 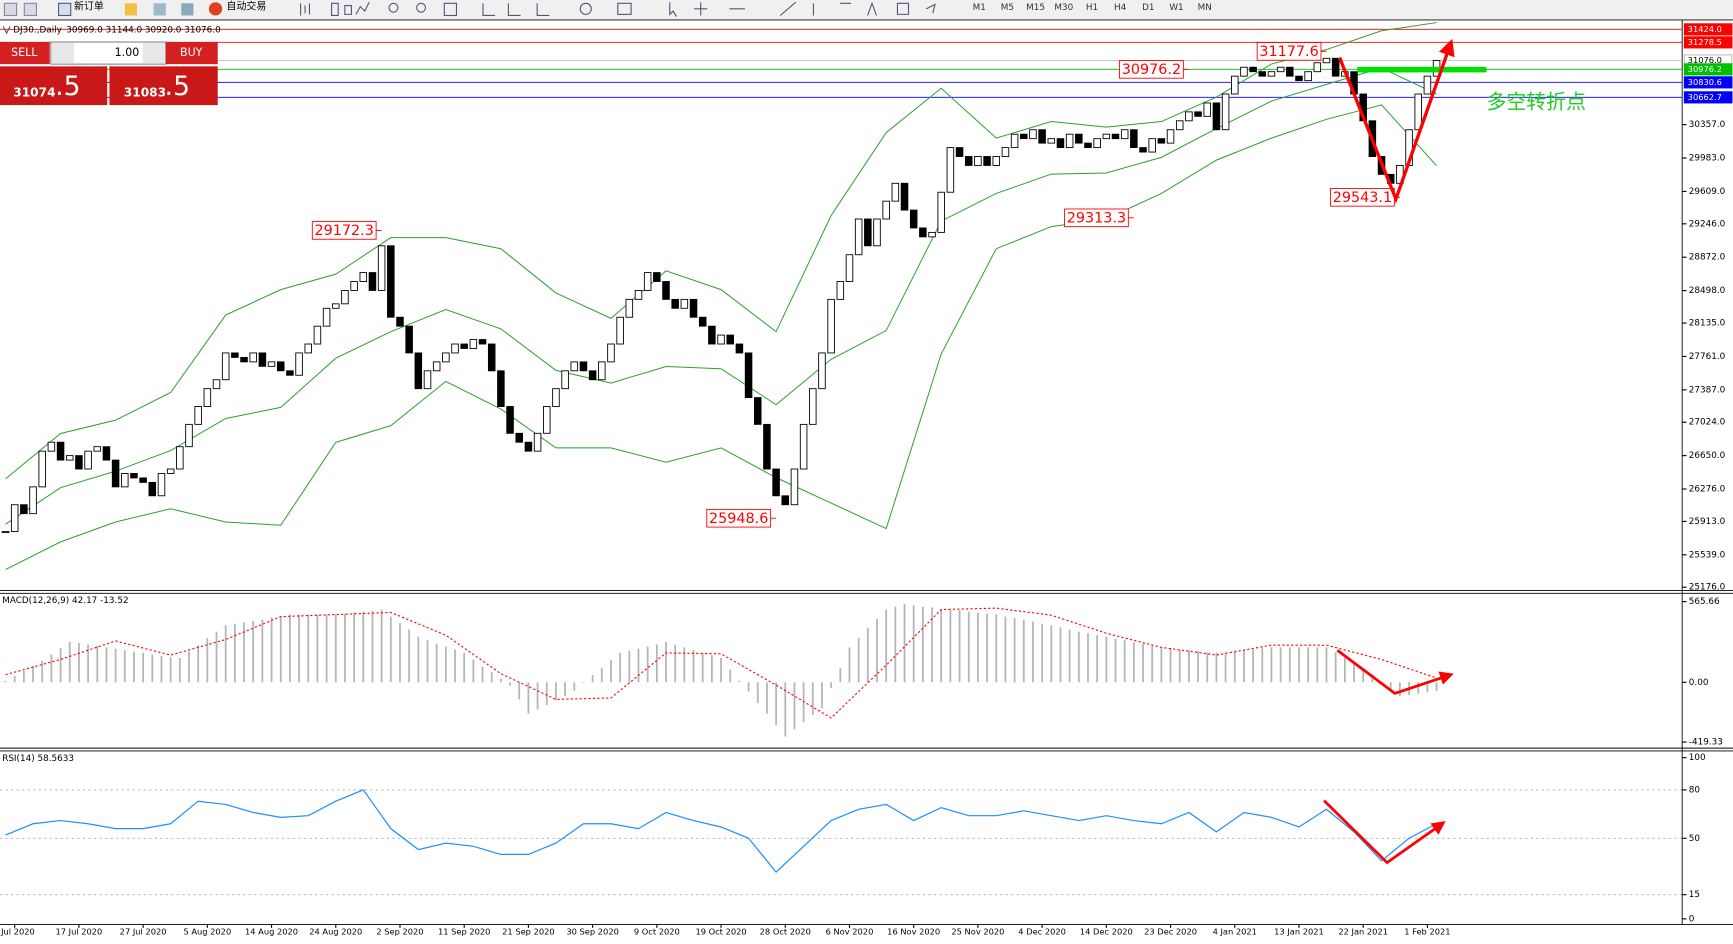 I want to click on buy-button, so click(x=191, y=53).